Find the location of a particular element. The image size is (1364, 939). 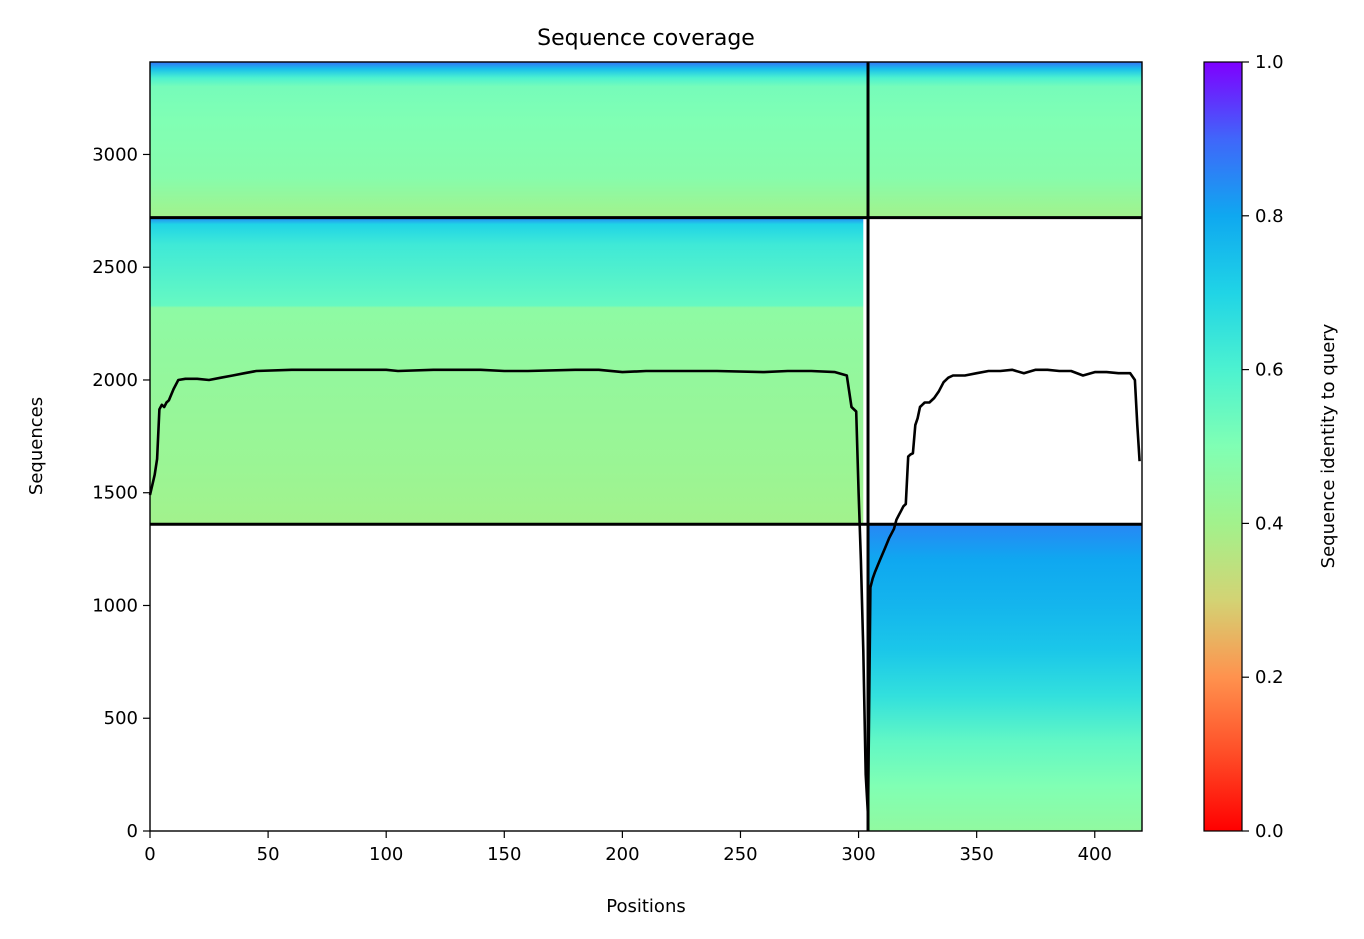

colorbar-tick-label: 0.4 is located at coordinates (1269, 523).